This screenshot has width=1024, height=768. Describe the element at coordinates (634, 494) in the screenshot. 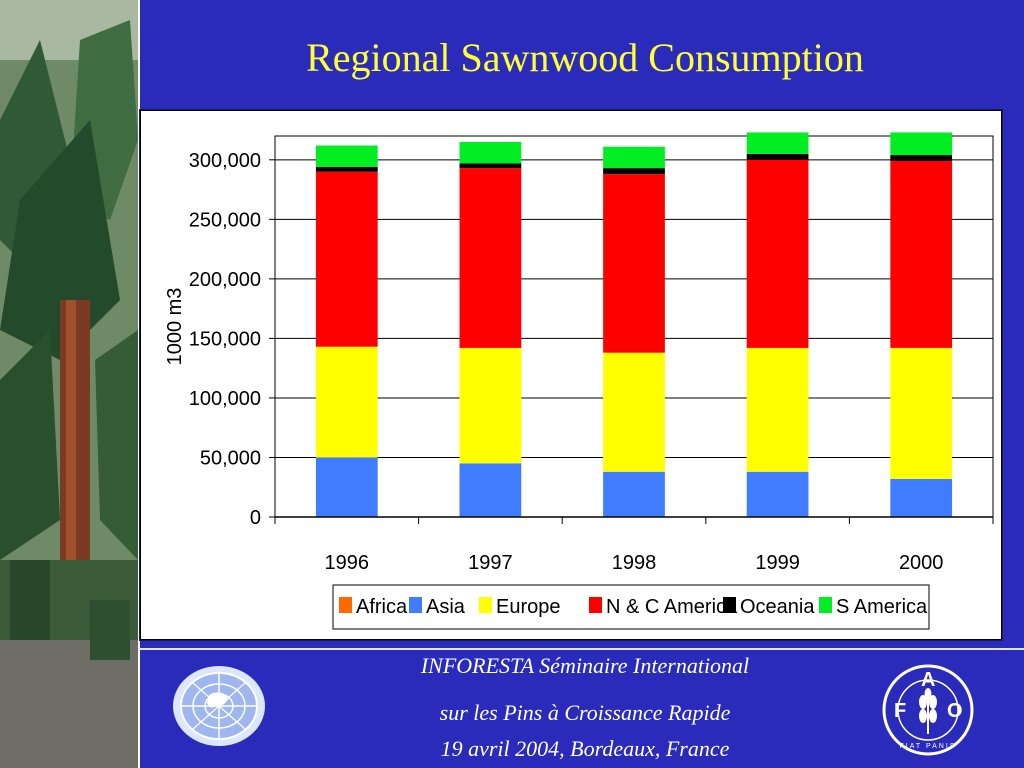

I see `bar-segment-asia-1998` at that location.